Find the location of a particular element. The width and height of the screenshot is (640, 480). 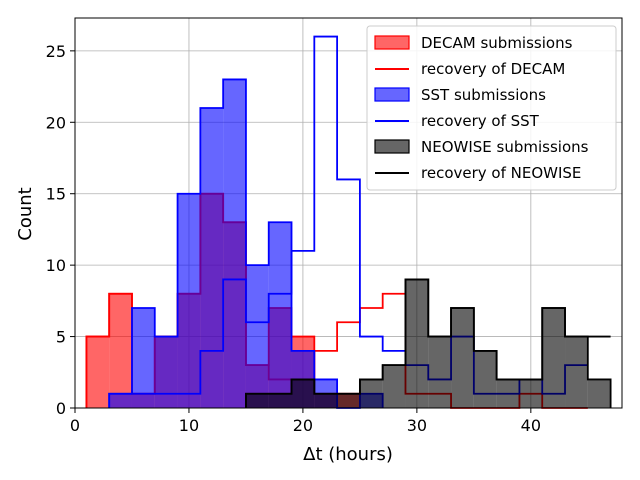

legend-item-decam-submissions: DECAM submissions is located at coordinates (473, 43).